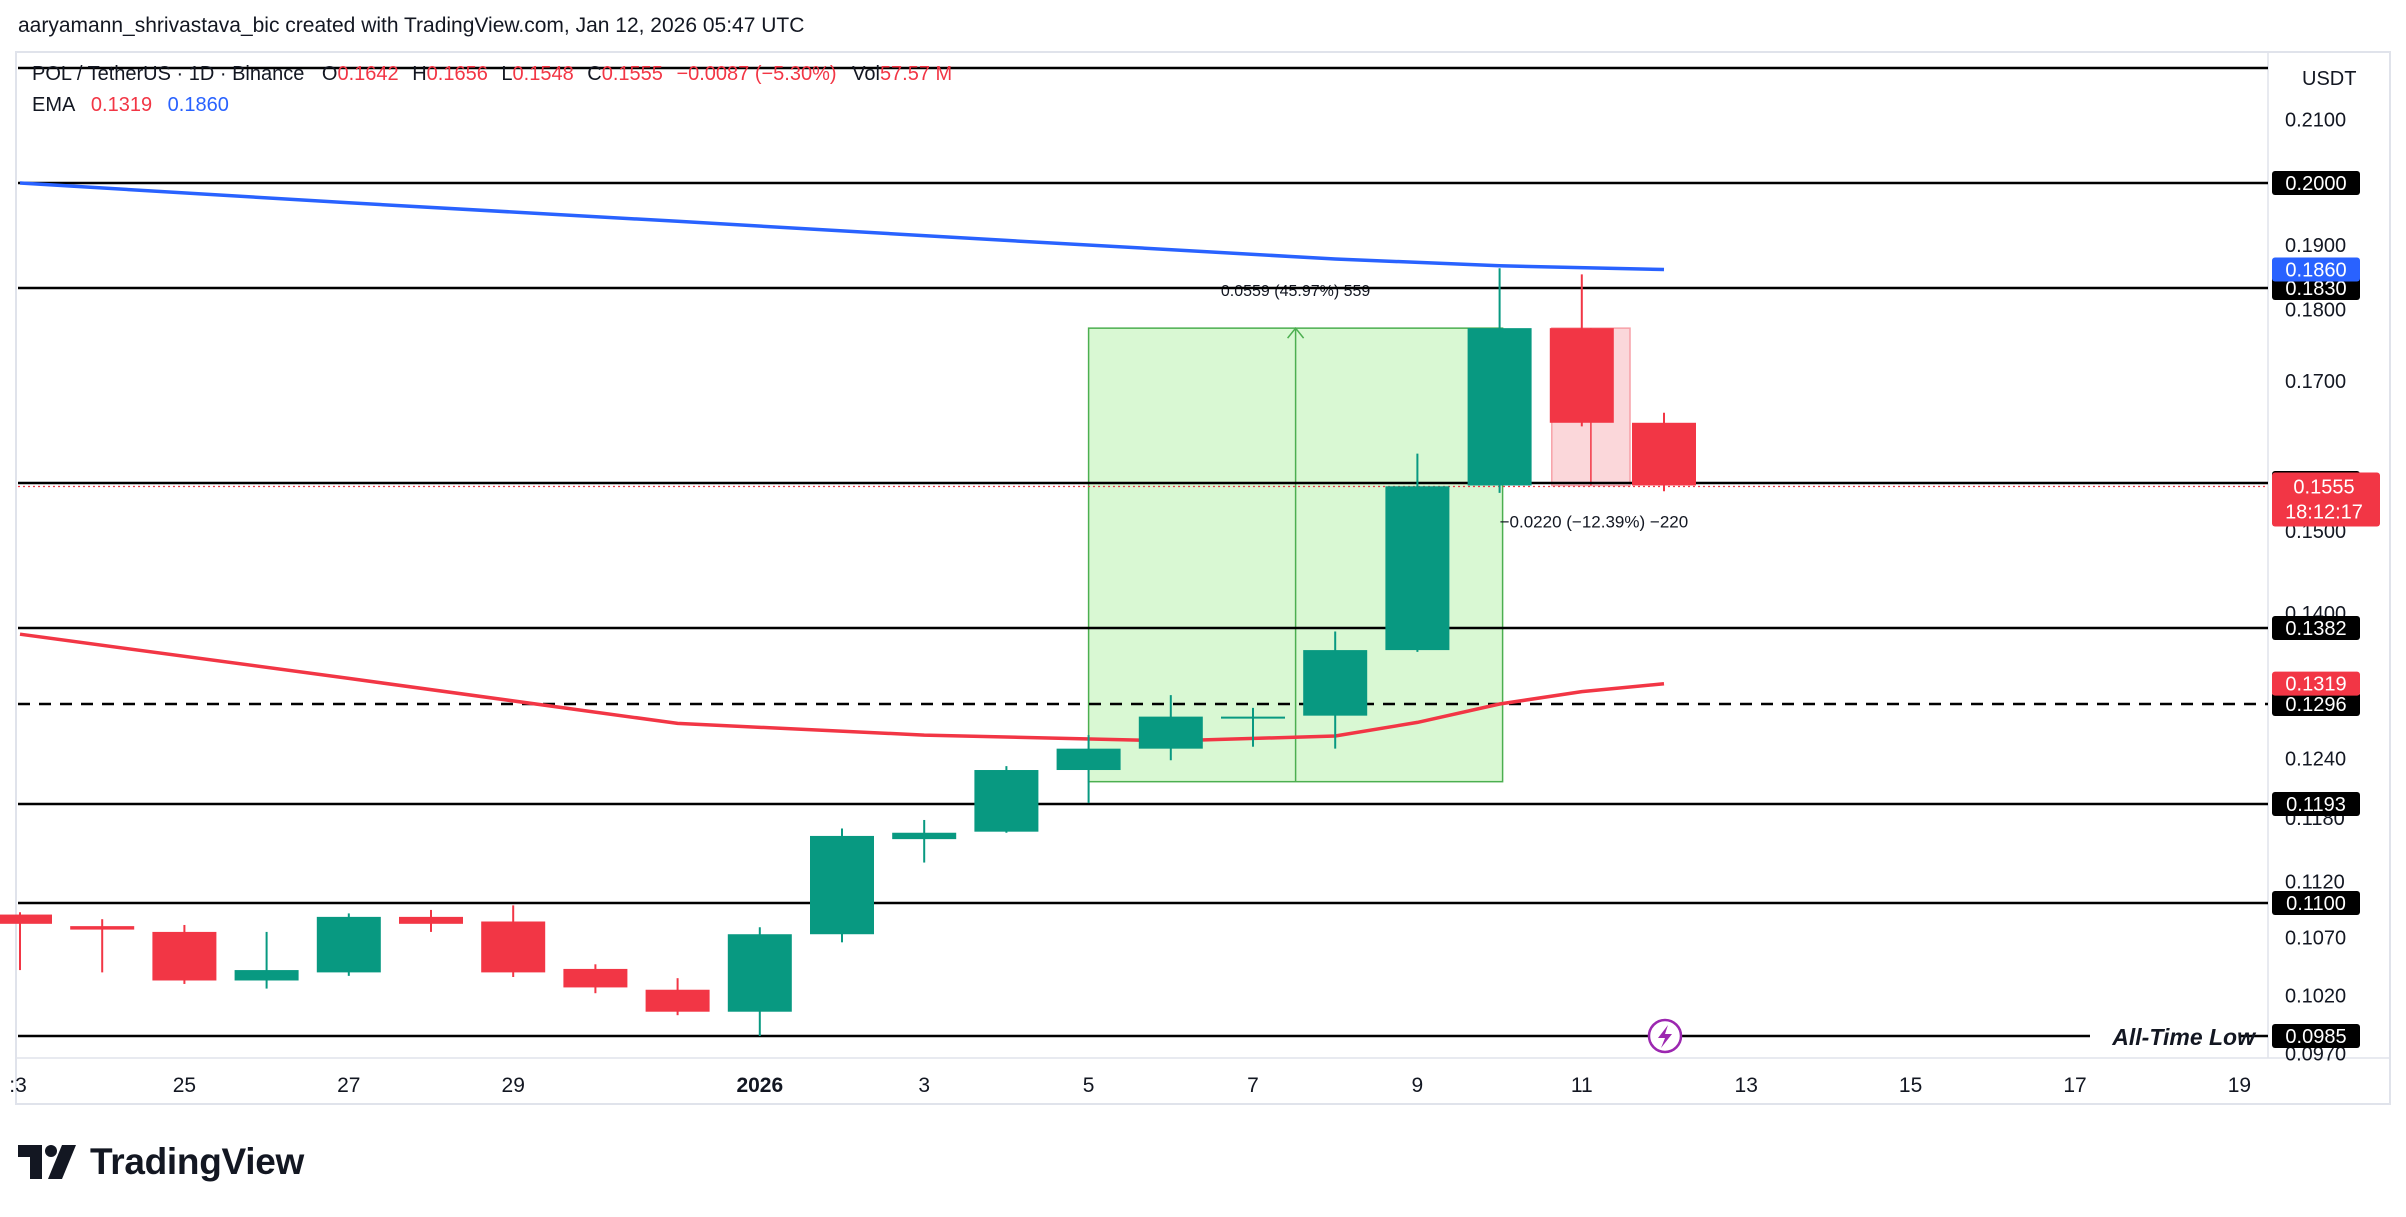 This screenshot has width=2406, height=1217. Describe the element at coordinates (1910, 1085) in the screenshot. I see `x-tick-label: 15` at that location.